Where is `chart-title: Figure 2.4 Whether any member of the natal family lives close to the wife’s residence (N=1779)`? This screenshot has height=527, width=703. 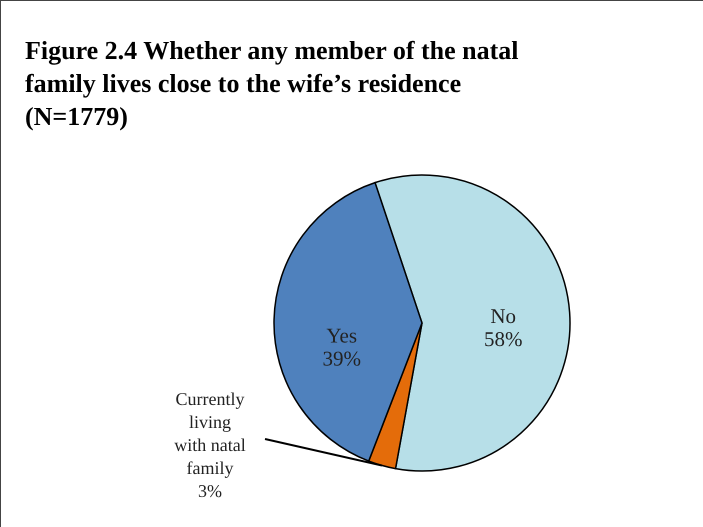 chart-title: Figure 2.4 Whether any member of the natal family lives close to the wife’s residence (N=1779) is located at coordinates (271, 83).